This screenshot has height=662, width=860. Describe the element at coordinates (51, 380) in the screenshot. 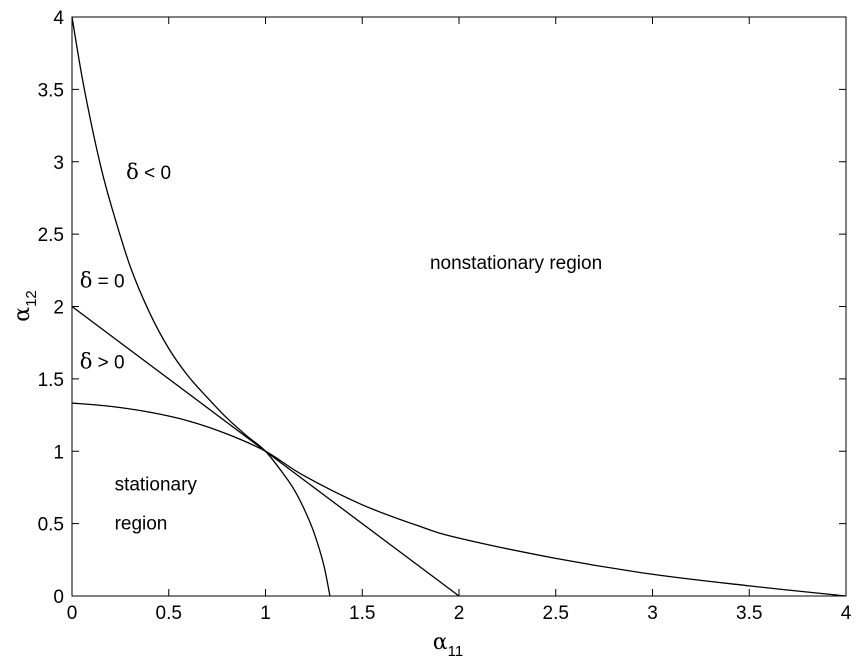

I see `y-tick-label: 1.5` at that location.